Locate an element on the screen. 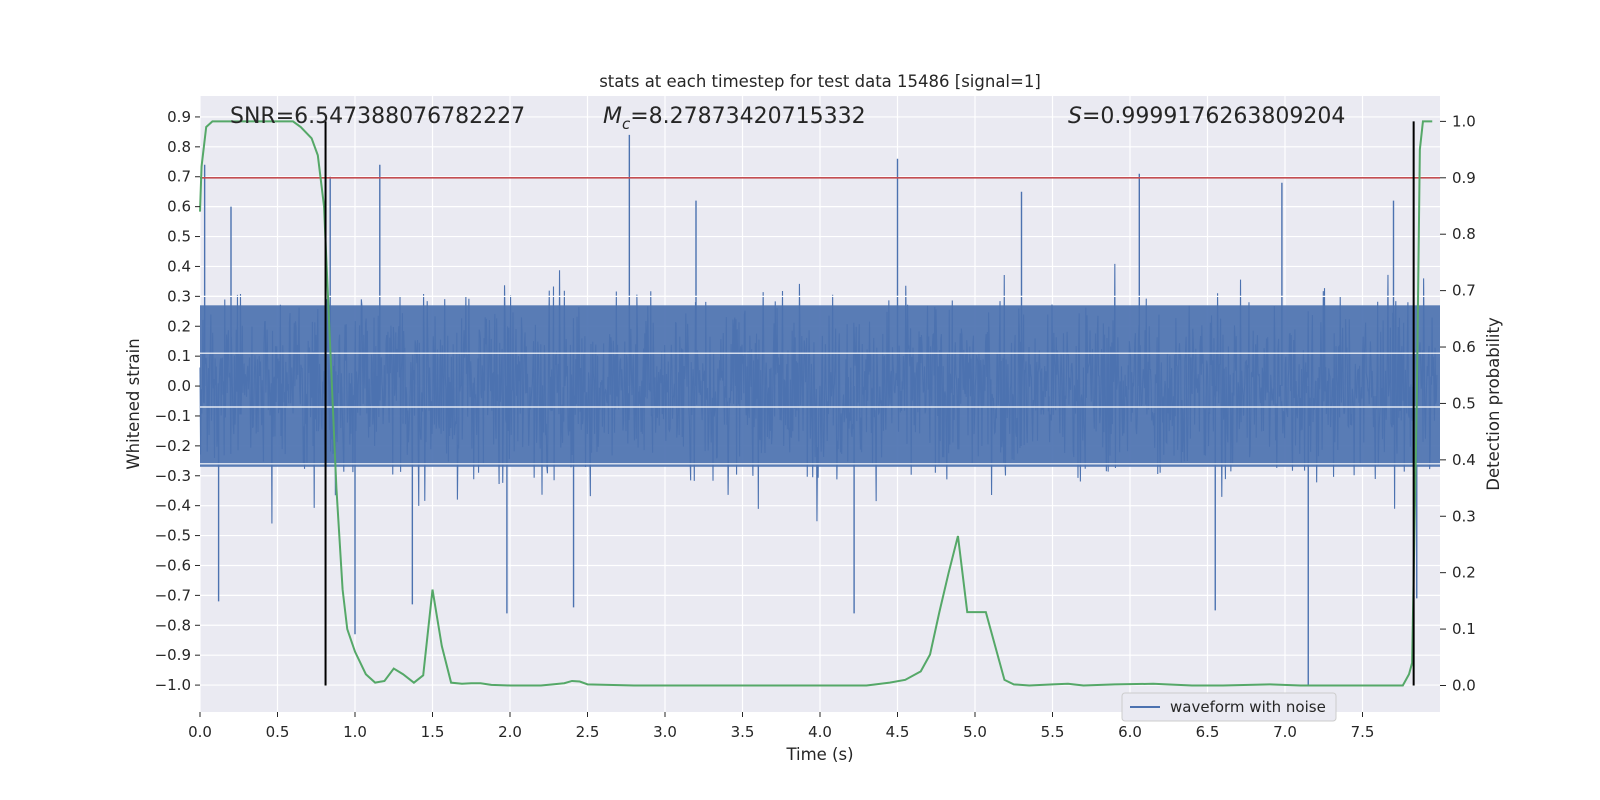  mc-value: =8.27873420715332 is located at coordinates (747, 116).